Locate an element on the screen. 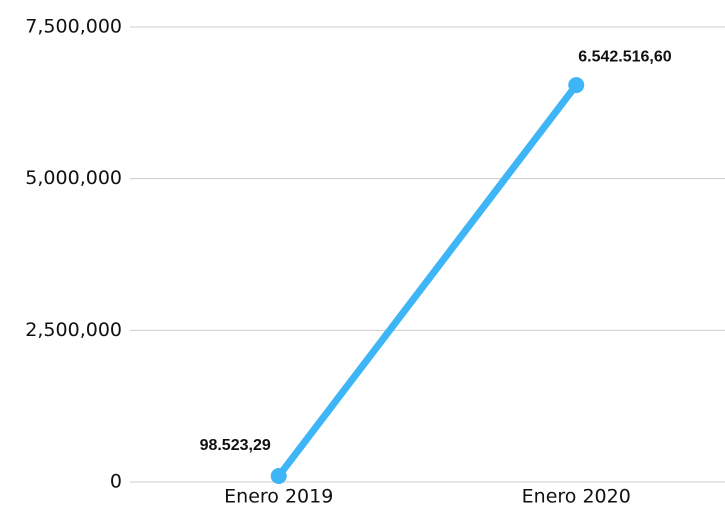  y-tick-label: 7,500,000 is located at coordinates (73, 27).